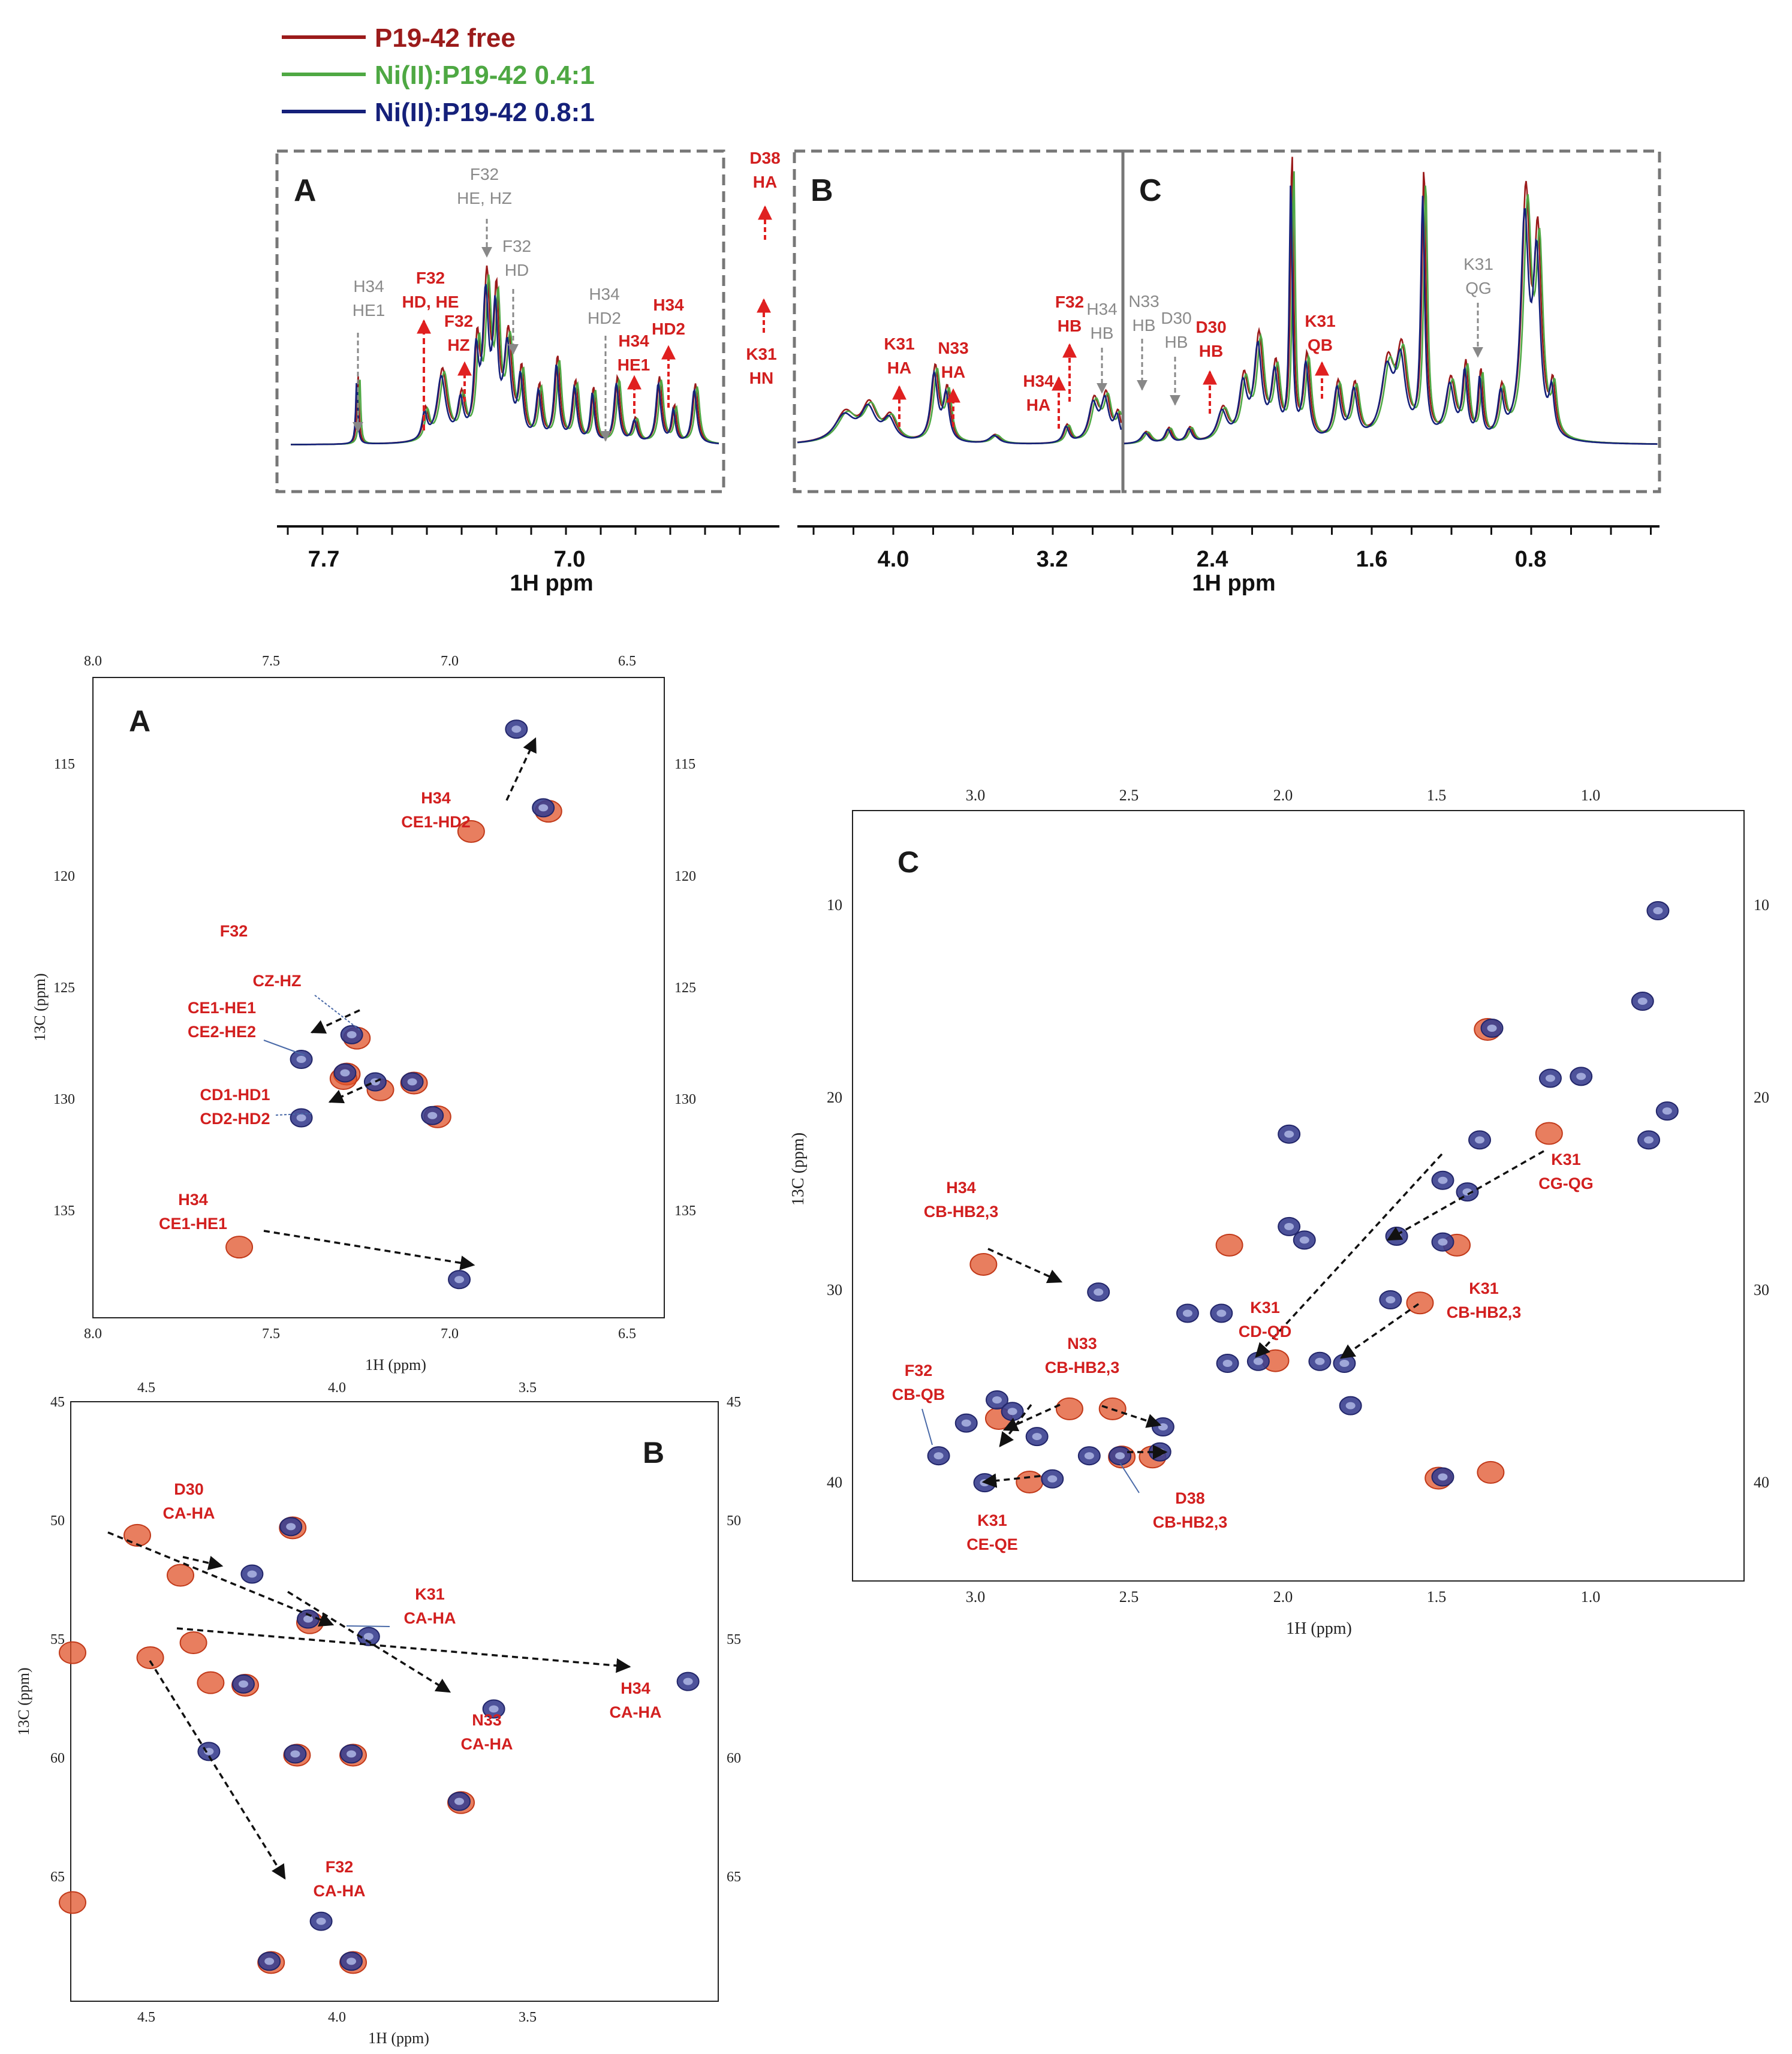 This screenshot has height=2054, width=1792. I want to click on panel-a-label-ce: CE1-HE1 CE2-HE2, so click(222, 1020).